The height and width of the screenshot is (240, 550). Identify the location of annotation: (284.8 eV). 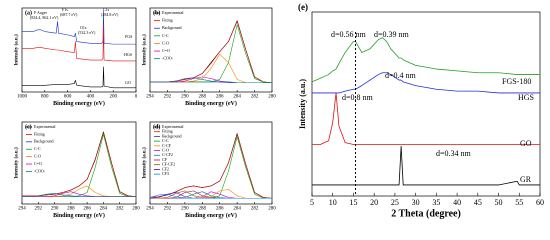
(110, 14).